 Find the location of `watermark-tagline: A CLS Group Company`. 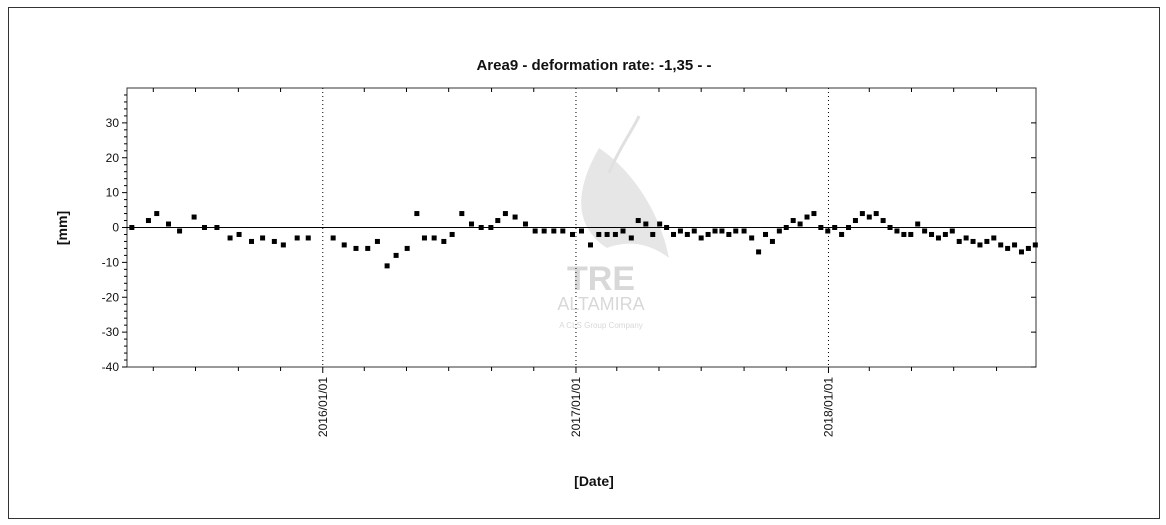

watermark-tagline: A CLS Group Company is located at coordinates (601, 325).